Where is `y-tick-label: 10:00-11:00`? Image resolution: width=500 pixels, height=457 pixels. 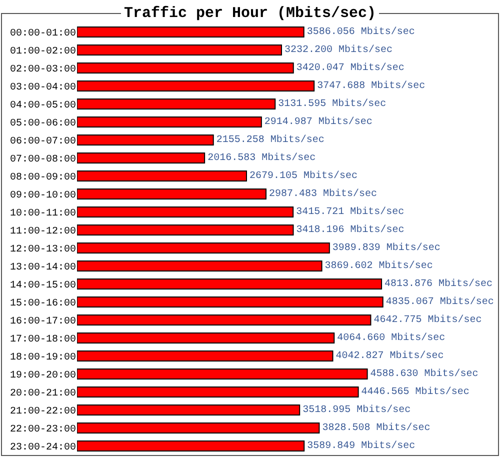
y-tick-label: 10:00-11:00 is located at coordinates (43, 214).